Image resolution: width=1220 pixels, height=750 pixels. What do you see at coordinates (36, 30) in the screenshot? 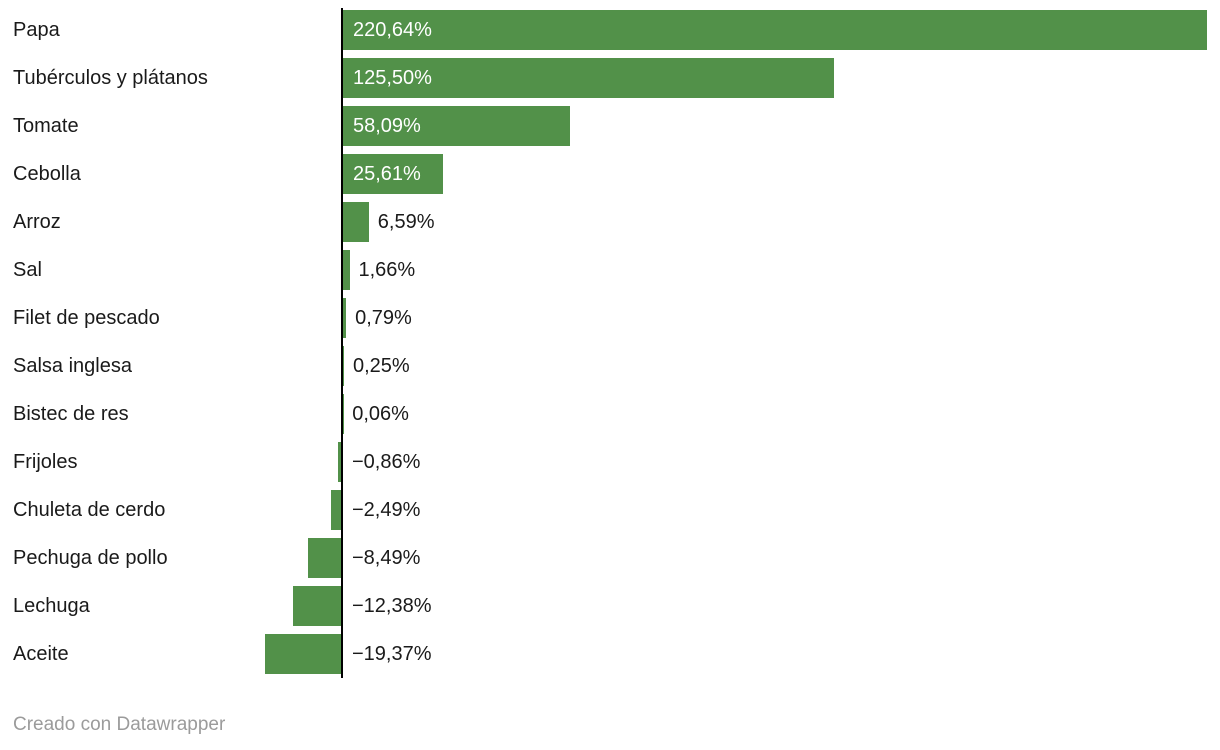
I see `category-label: Papa` at bounding box center [36, 30].